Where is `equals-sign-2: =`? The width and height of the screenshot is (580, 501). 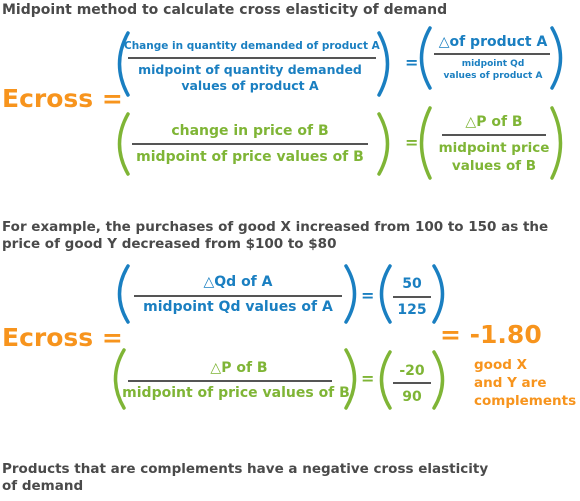
equals-sign-2: = is located at coordinates (412, 142).